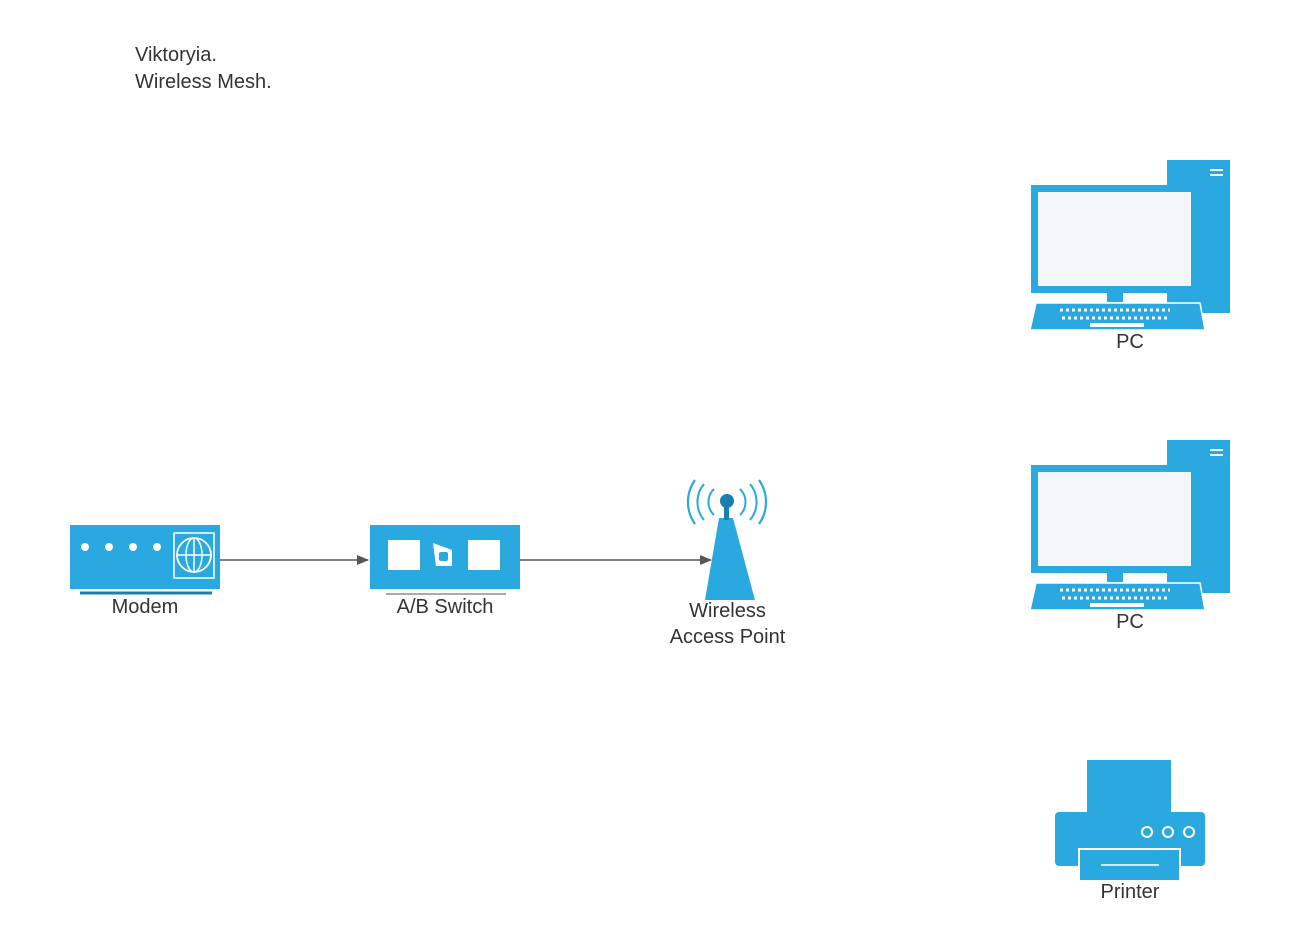 The image size is (1300, 950). Describe the element at coordinates (1130, 342) in the screenshot. I see `pc-1-label: PC` at that location.